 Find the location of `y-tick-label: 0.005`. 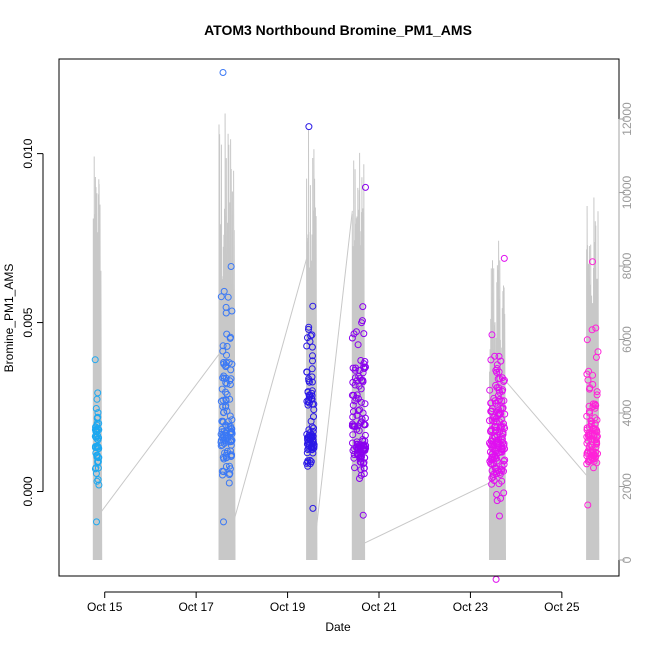

y-tick-label: 0.005 is located at coordinates (28, 322).